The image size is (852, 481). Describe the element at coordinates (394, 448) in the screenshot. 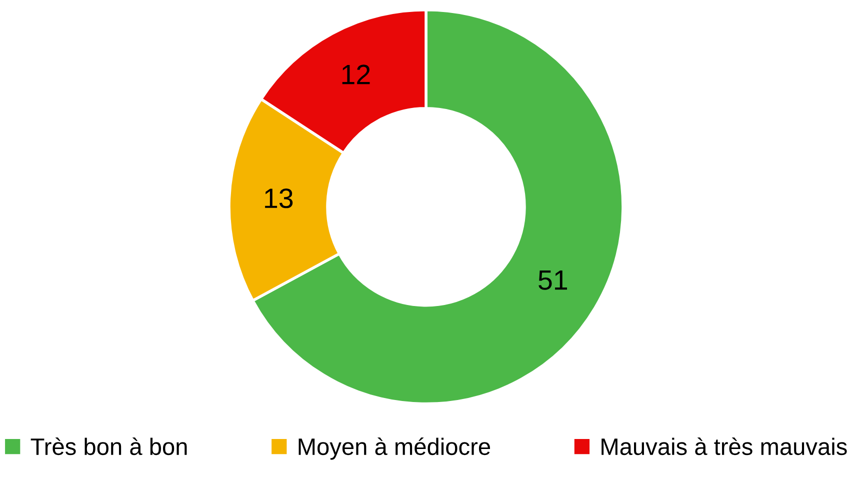

I see `legend-label: Moyen à médiocre` at that location.